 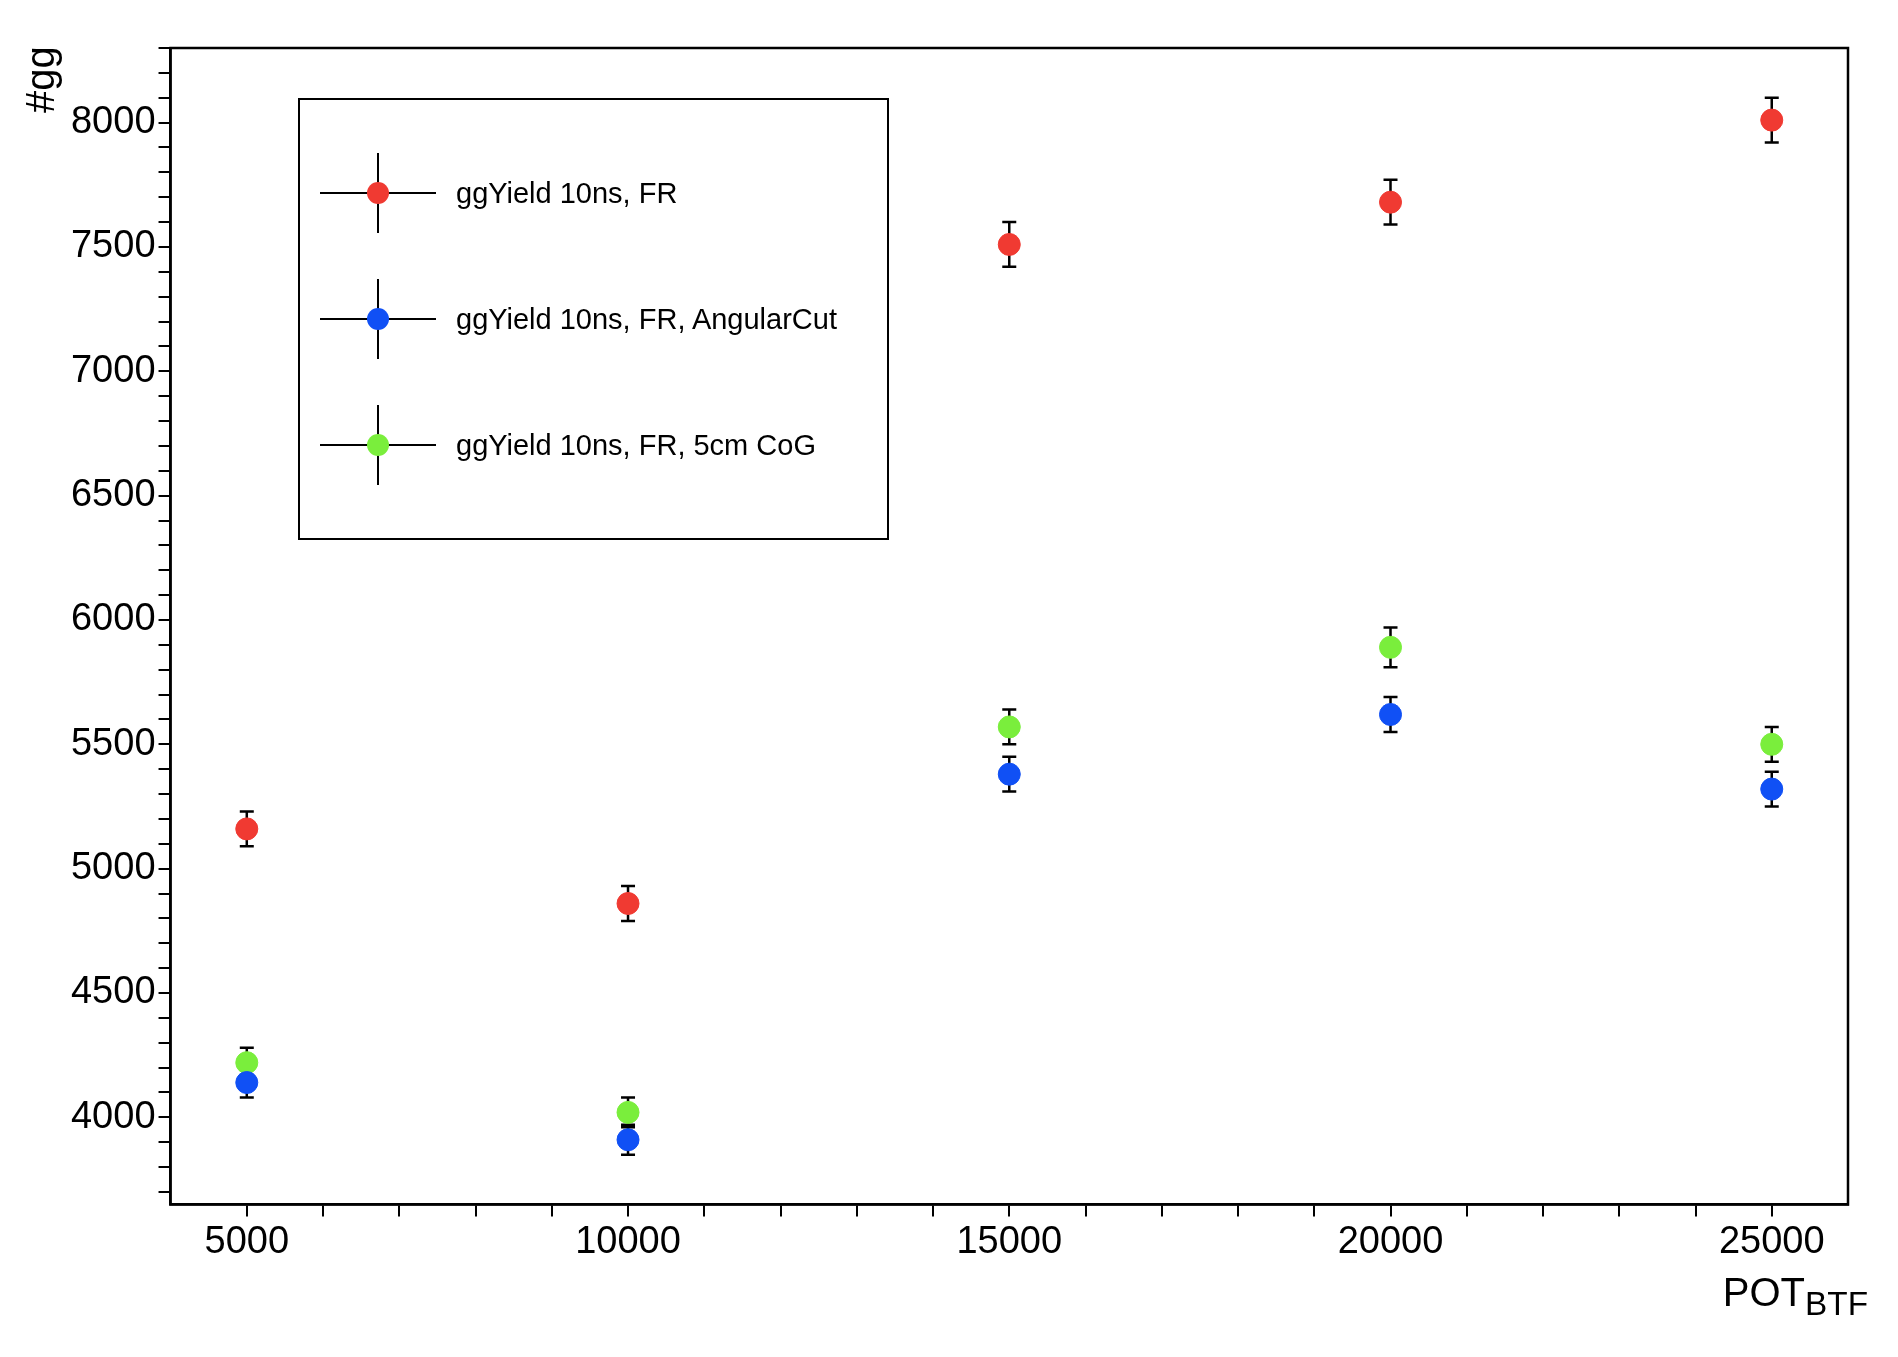 I want to click on legend-label: ggYield 10ns, FR, AngularCut, so click(x=646, y=319).